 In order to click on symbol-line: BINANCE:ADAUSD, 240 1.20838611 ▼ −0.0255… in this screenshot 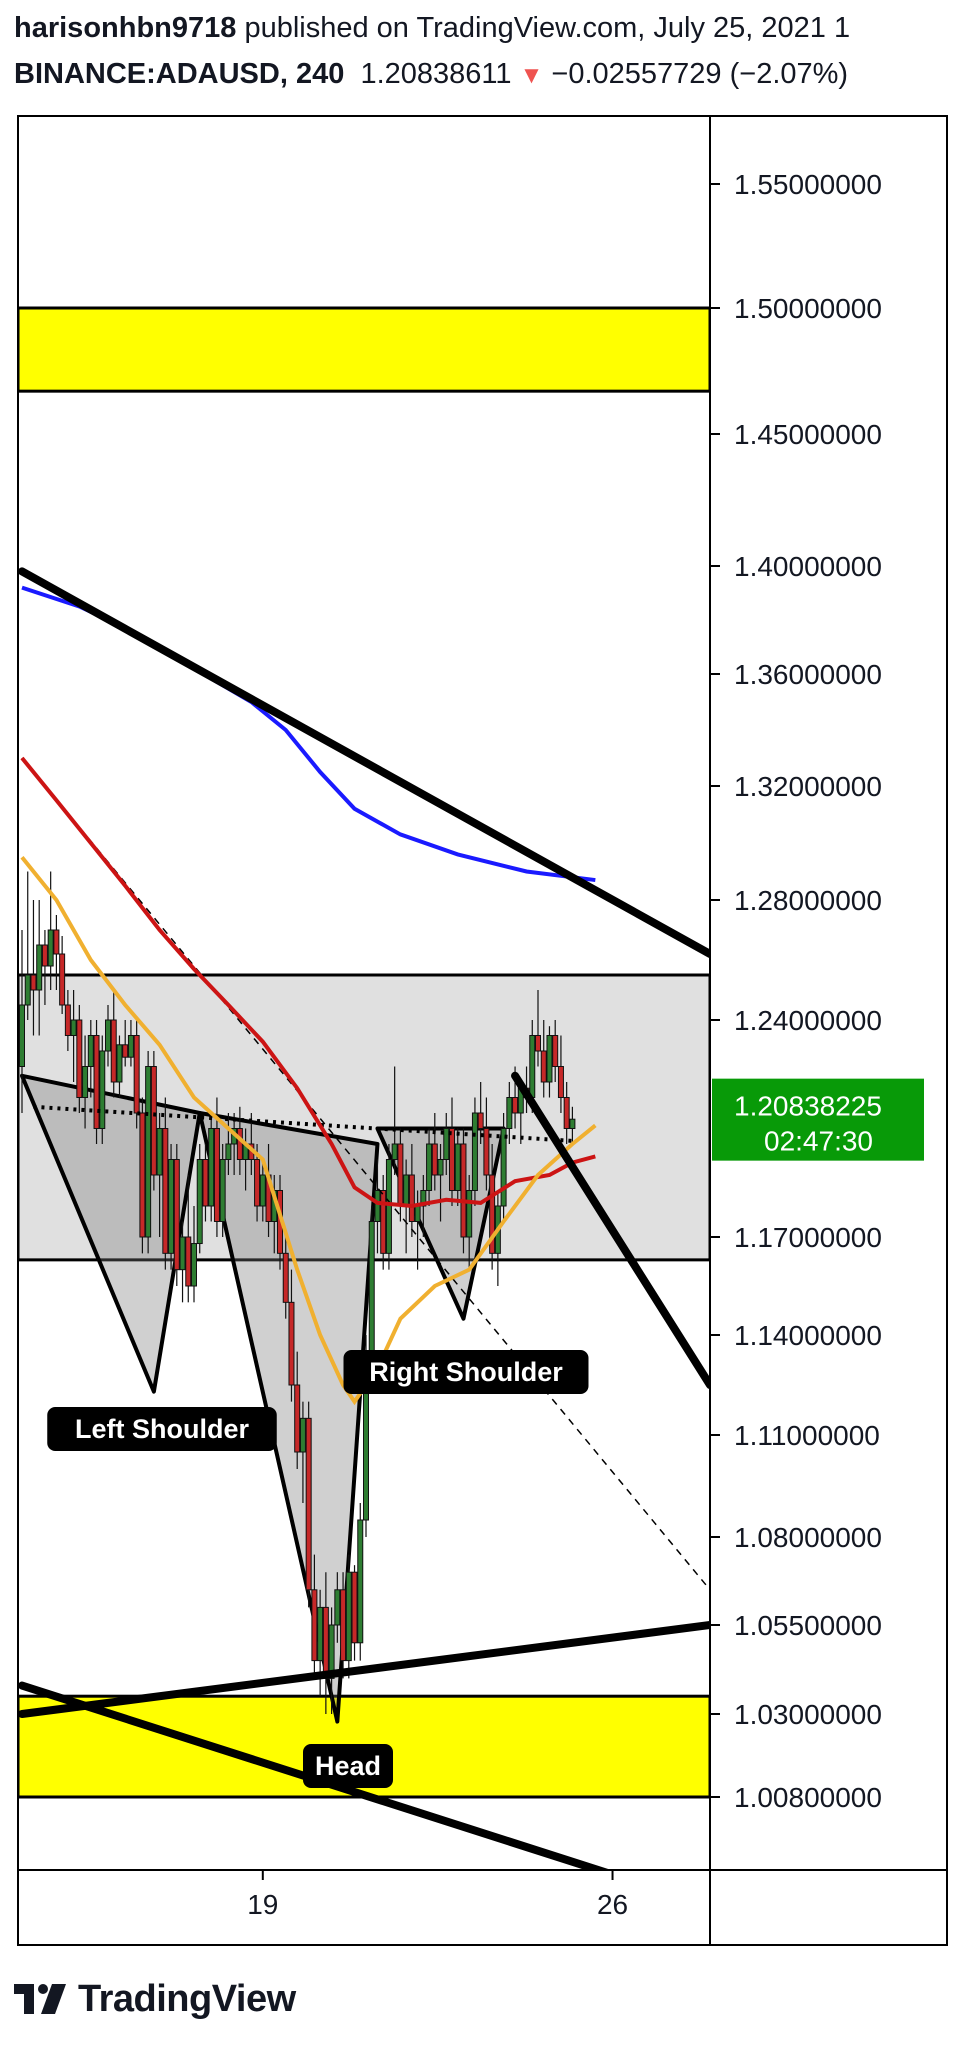, I will do `click(431, 74)`.